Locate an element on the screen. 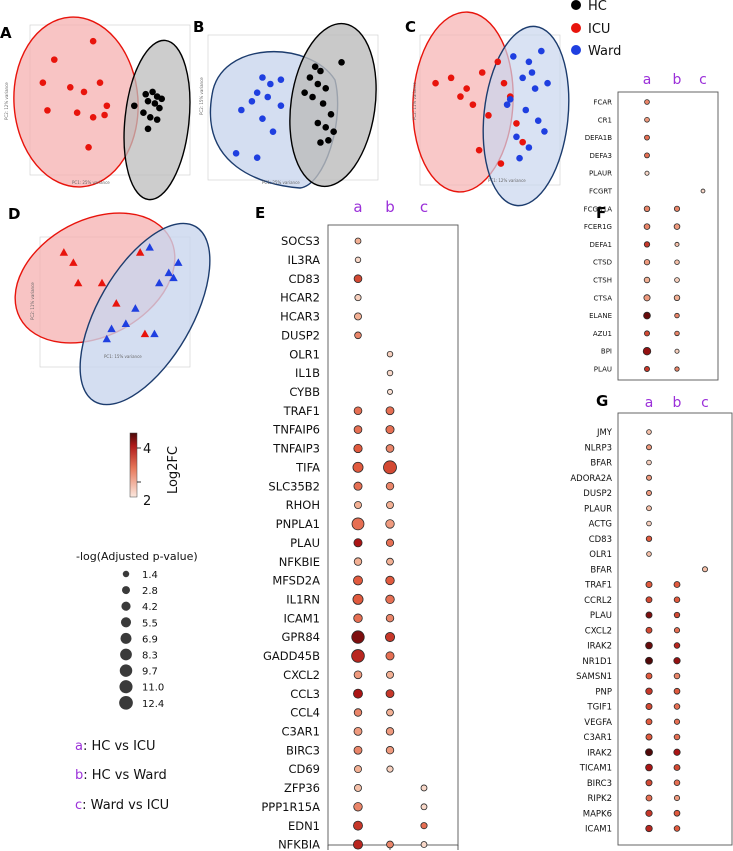 The image size is (733, 851). bubble-g-gene-label: TRAF1 is located at coordinates (598, 586).